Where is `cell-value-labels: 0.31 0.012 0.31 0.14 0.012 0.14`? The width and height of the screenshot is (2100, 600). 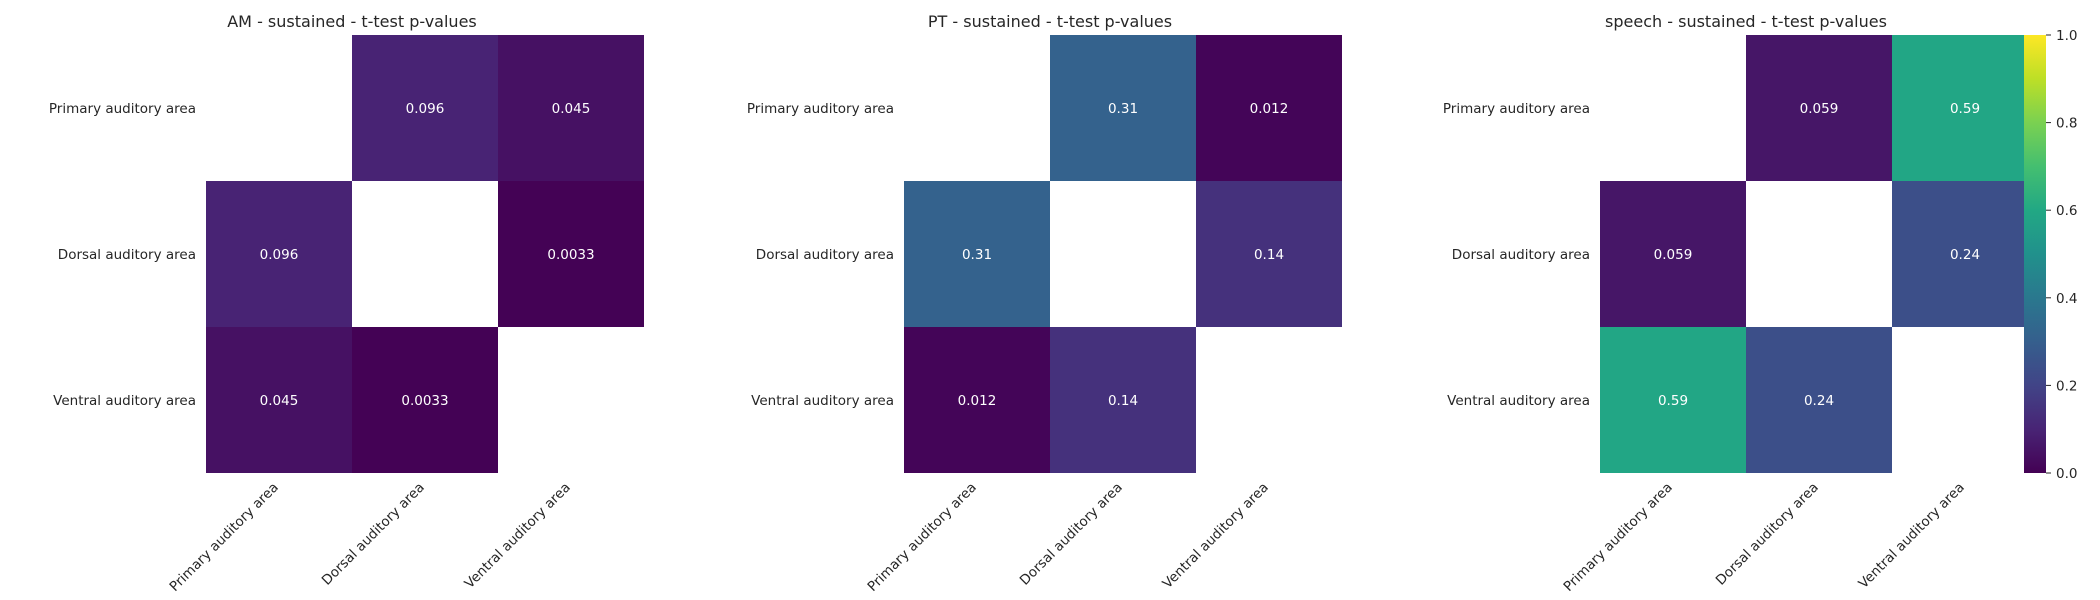 cell-value-labels: 0.31 0.012 0.31 0.14 0.012 0.14 is located at coordinates (1123, 255).